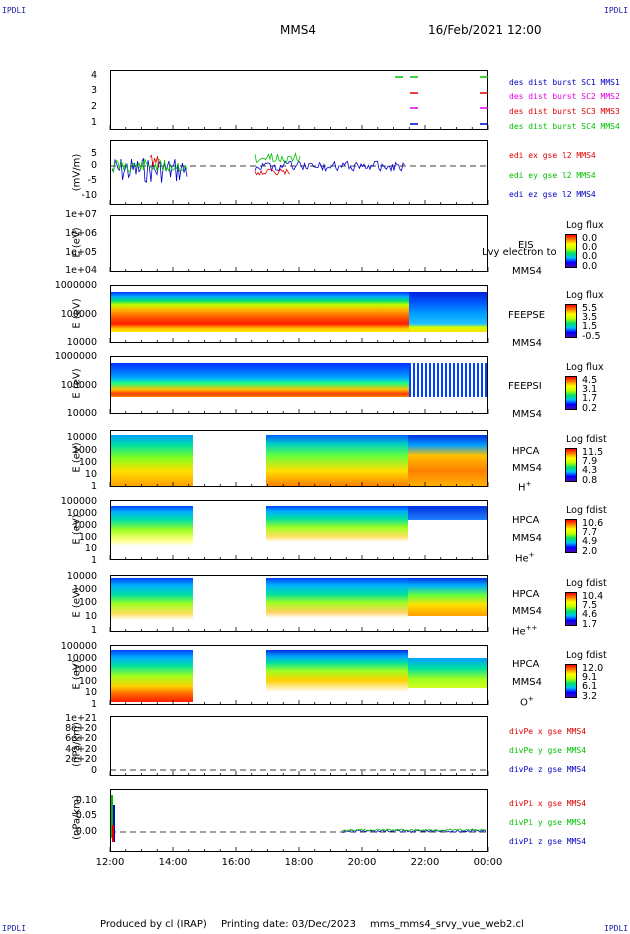 Image resolution: width=630 pixels, height=934 pixels. What do you see at coordinates (616, 10) in the screenshot?
I see `corner-label-top-right: IPDLI` at bounding box center [616, 10].